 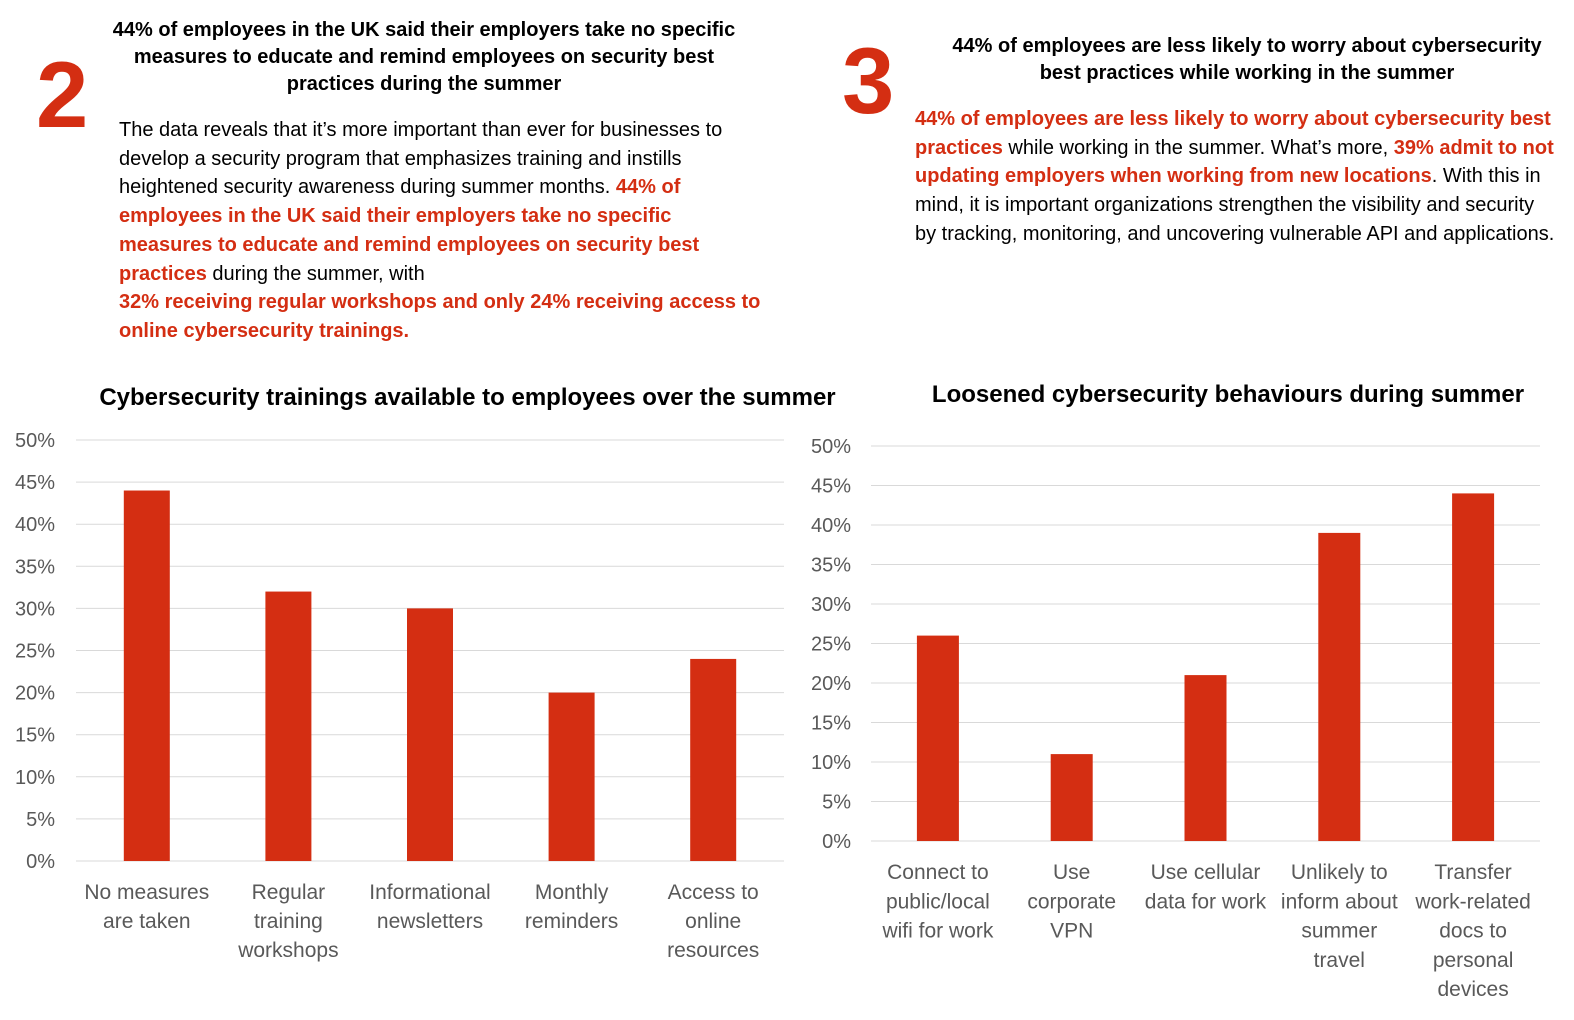 What do you see at coordinates (868, 80) in the screenshot?
I see `section-3-number: 3` at bounding box center [868, 80].